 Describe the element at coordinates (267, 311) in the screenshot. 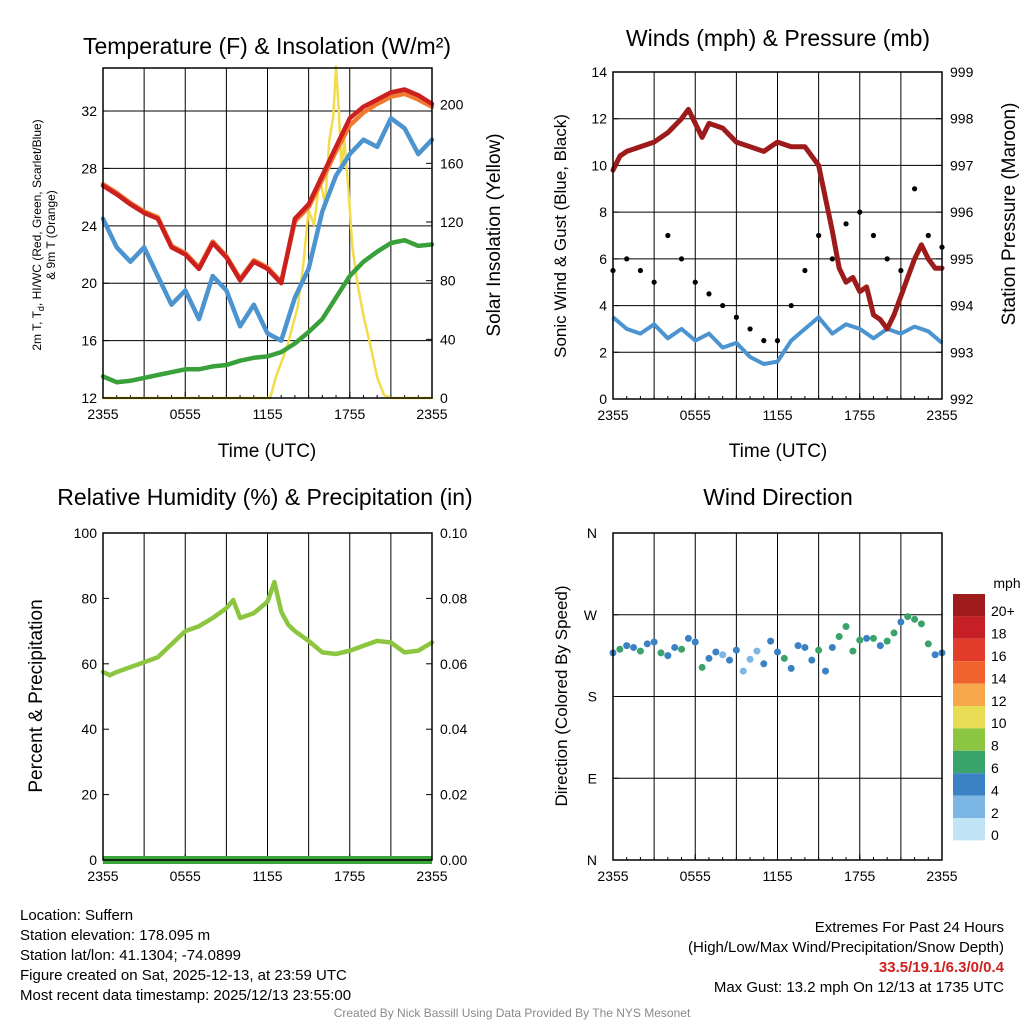

I see `series-line-dewpoint` at that location.